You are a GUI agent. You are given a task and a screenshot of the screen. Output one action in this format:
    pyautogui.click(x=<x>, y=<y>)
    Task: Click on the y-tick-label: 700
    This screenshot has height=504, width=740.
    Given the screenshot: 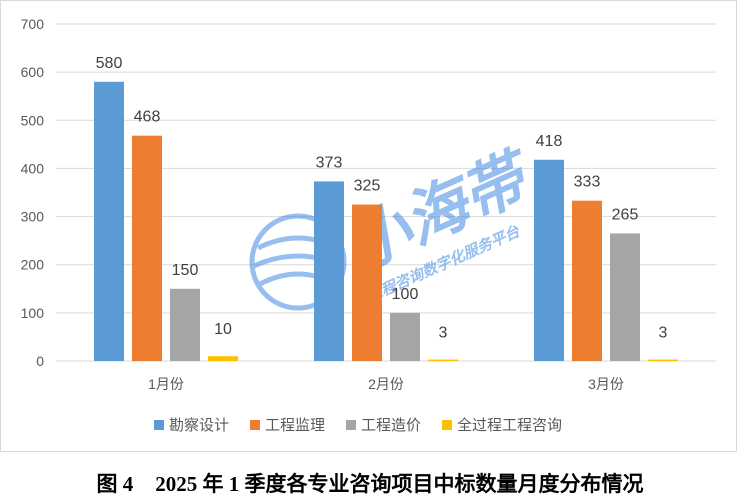 What is the action you would take?
    pyautogui.click(x=33, y=24)
    